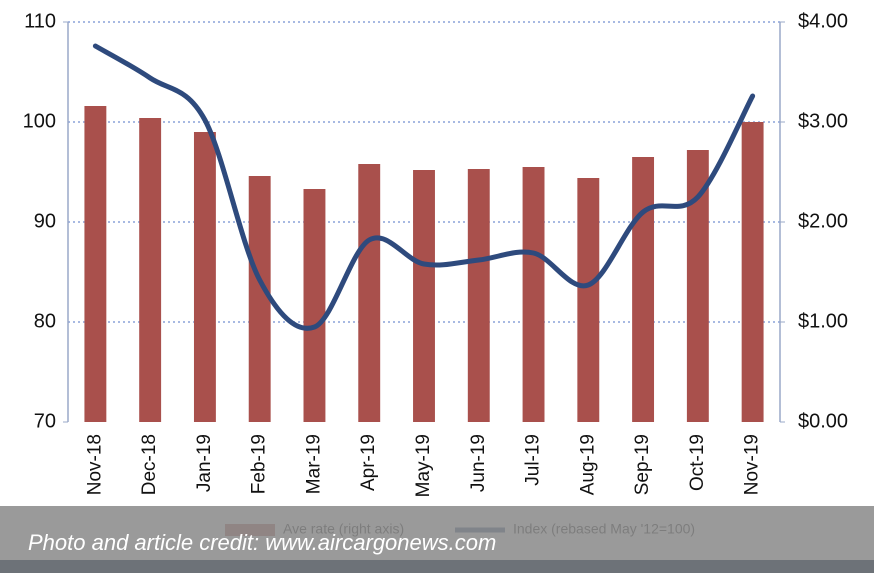 The image size is (874, 573). What do you see at coordinates (368, 462) in the screenshot?
I see `x-tick-label: Apr-19` at bounding box center [368, 462].